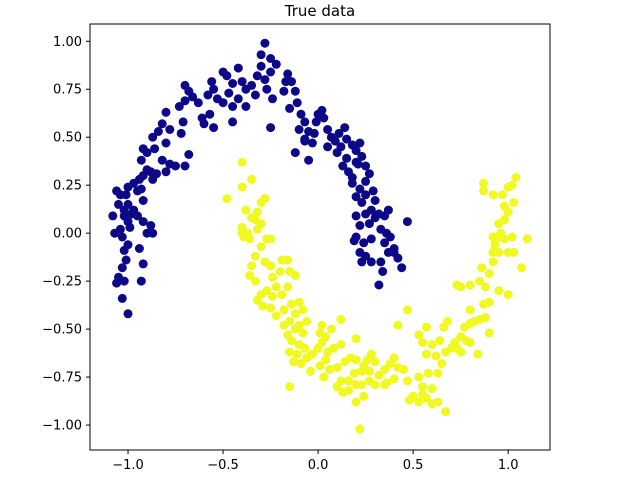  I want to click on y-tick-label: 0.00, so click(67, 234).